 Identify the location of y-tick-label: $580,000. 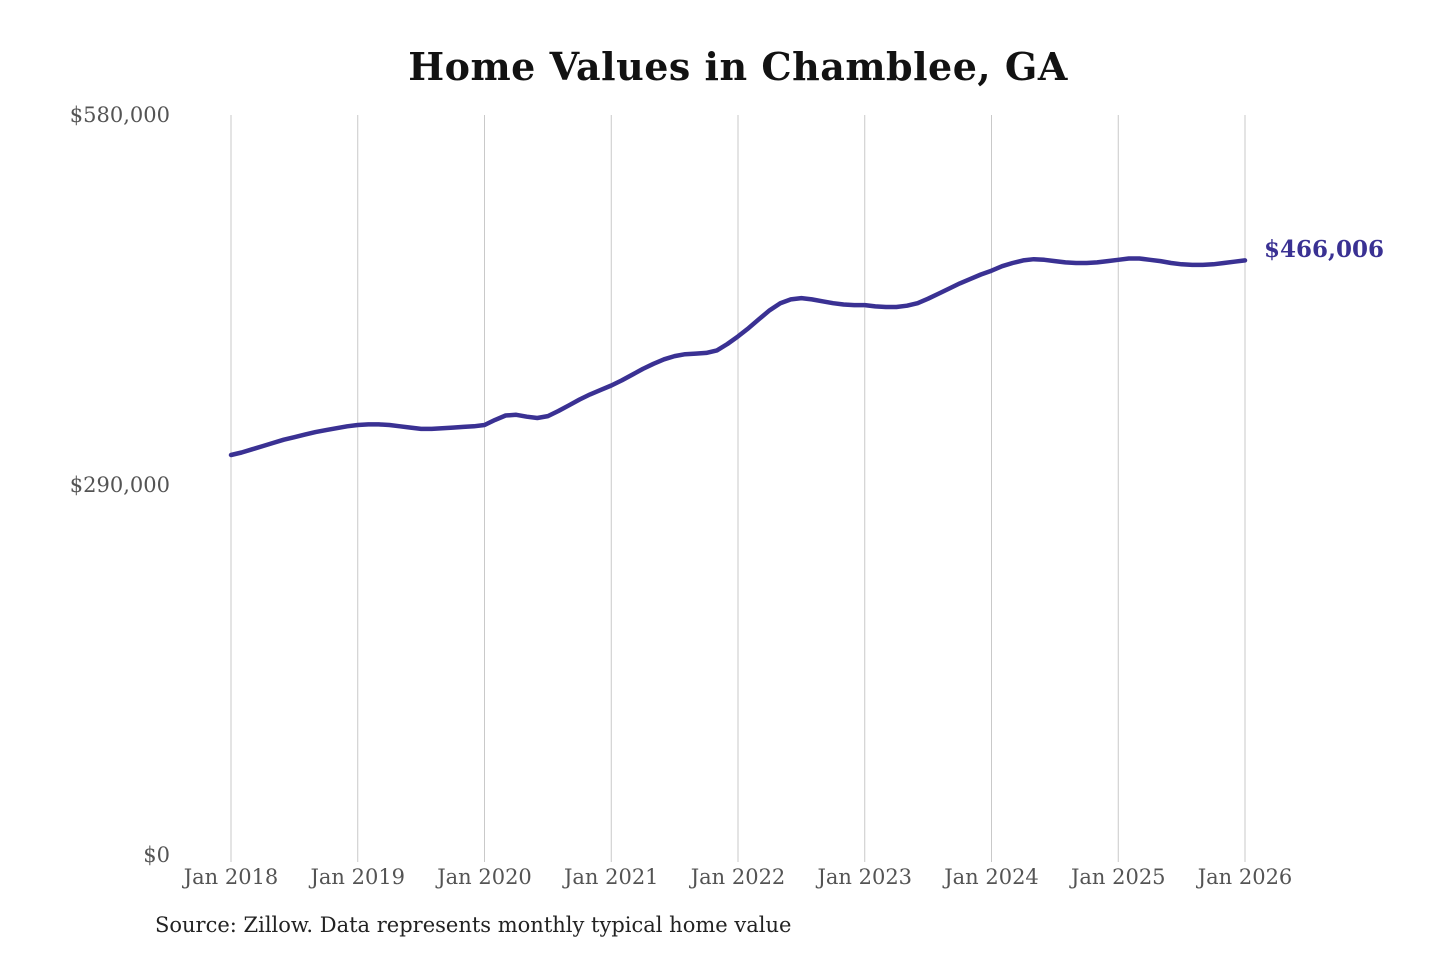
(119, 115).